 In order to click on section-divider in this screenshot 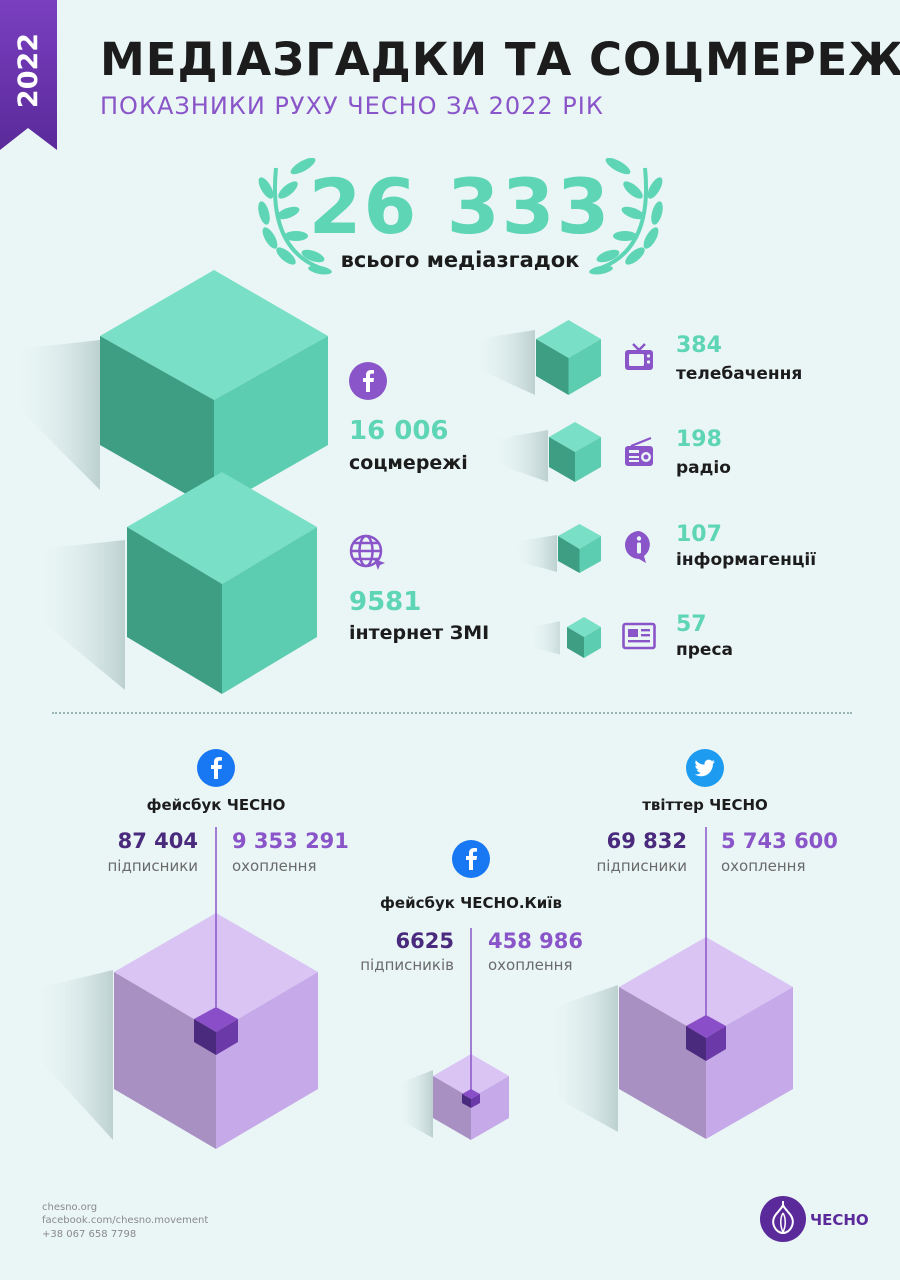, I will do `click(452, 713)`.